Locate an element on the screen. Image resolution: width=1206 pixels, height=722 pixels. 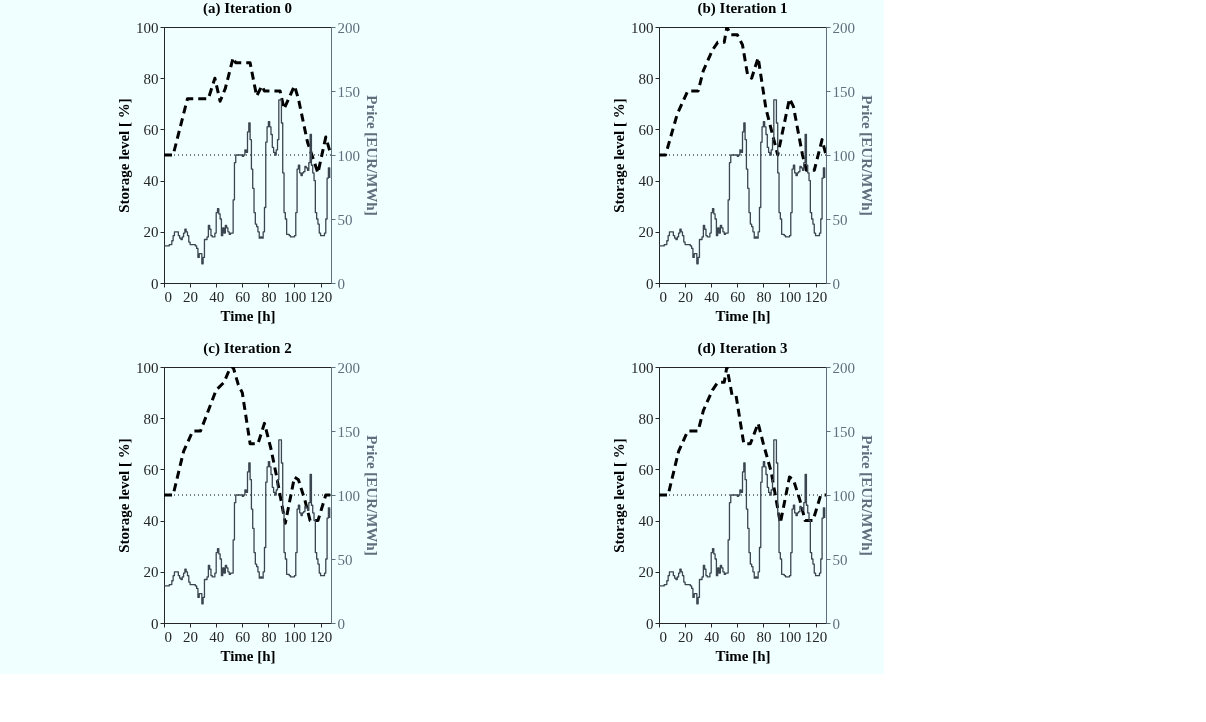
chart-title: (b) Iteration 1 is located at coordinates (742, 8).